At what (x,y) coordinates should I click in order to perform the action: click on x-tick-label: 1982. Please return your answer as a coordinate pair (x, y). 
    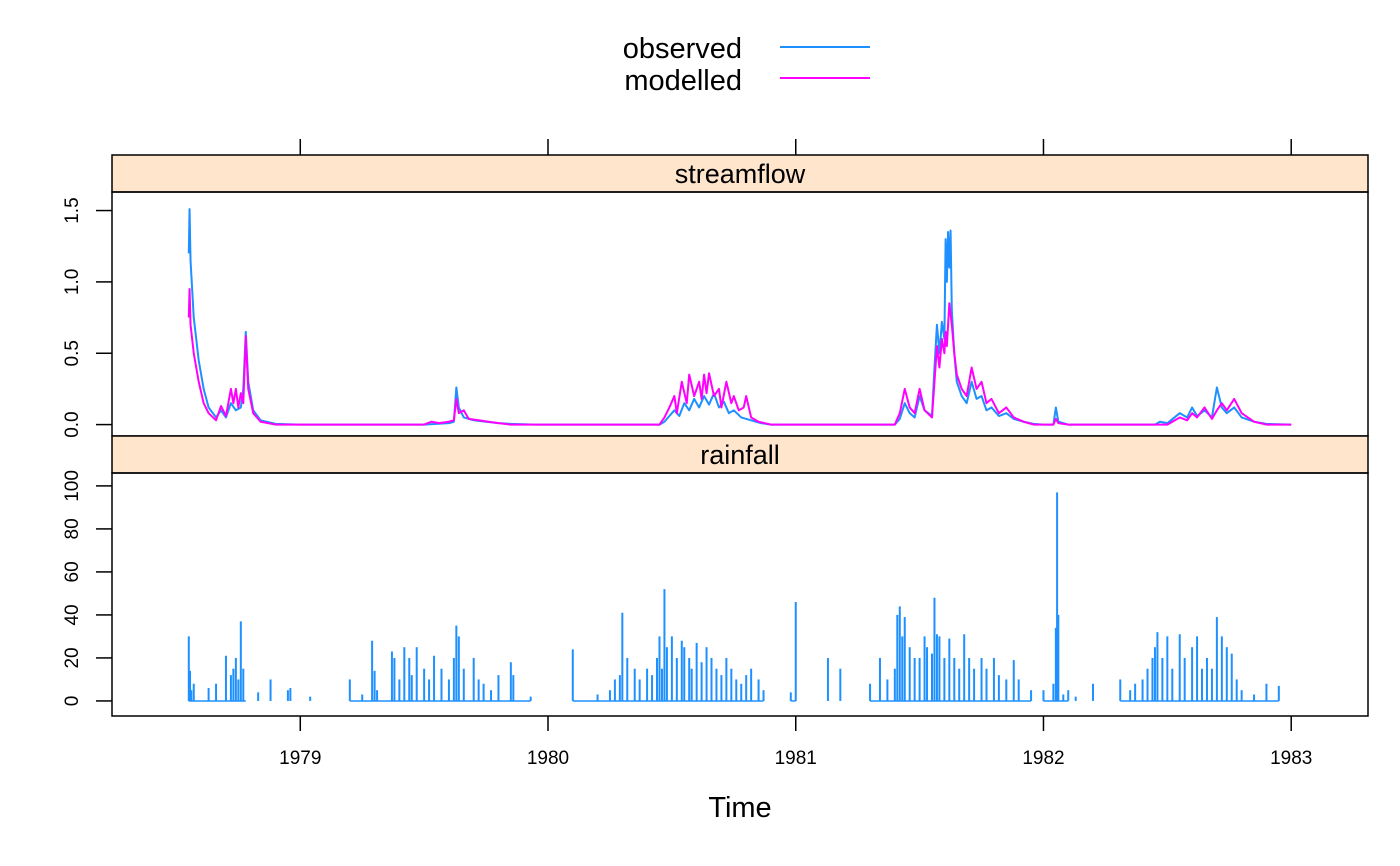
    Looking at the image, I should click on (1043, 758).